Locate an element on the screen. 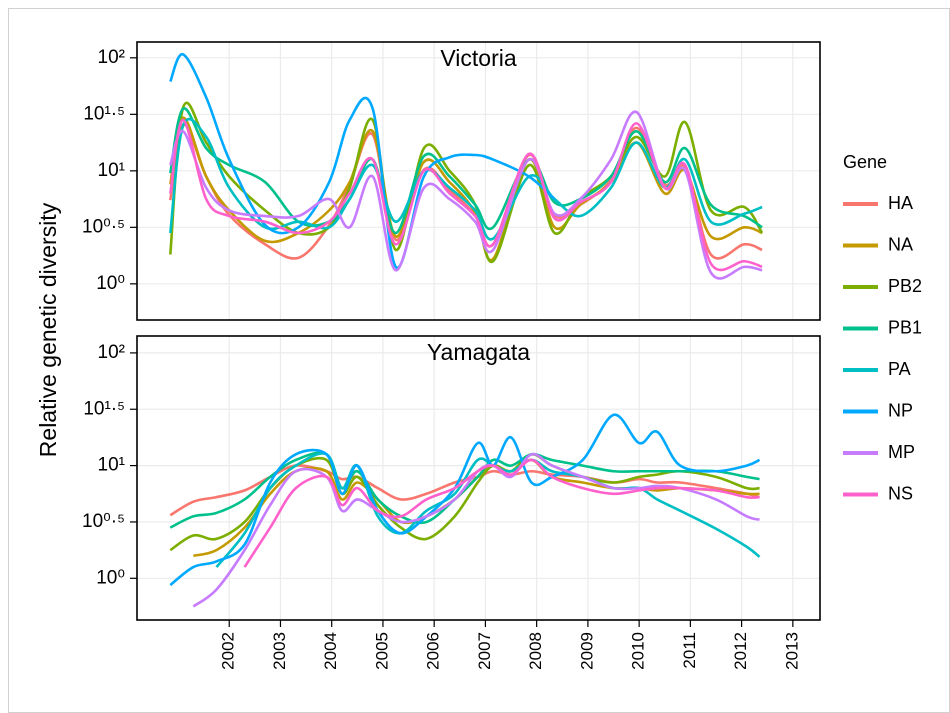 The image size is (950, 713). x-tick-label: 2004 is located at coordinates (330, 651).